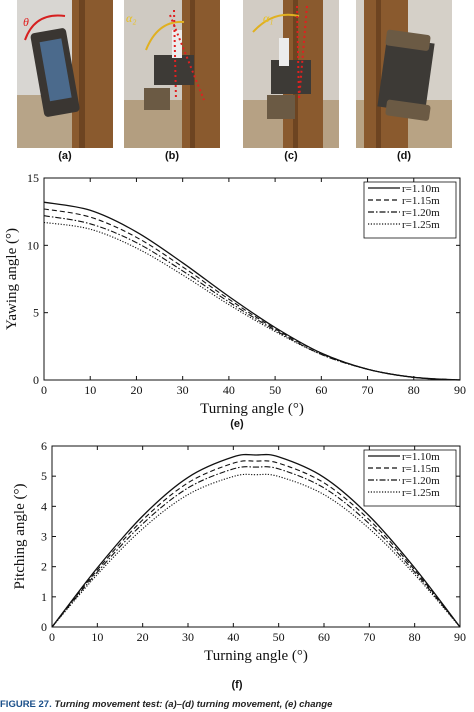  Describe the element at coordinates (26, 22) in the screenshot. I see `theta-symbol: θ` at that location.